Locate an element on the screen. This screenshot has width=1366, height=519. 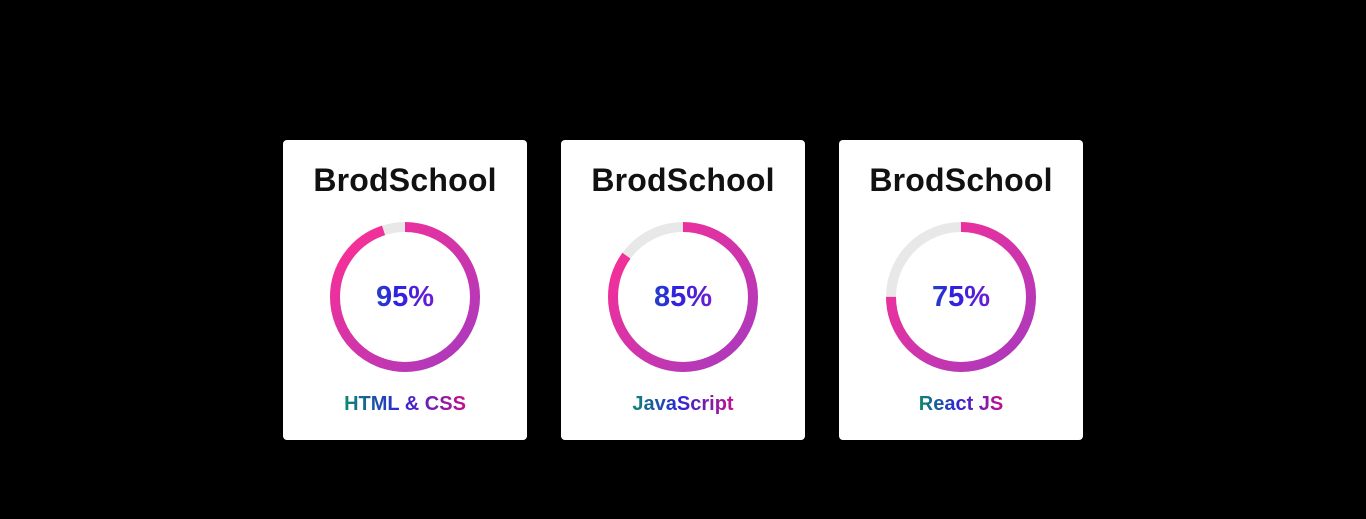
skill-label: HTML & CSS is located at coordinates (405, 404).